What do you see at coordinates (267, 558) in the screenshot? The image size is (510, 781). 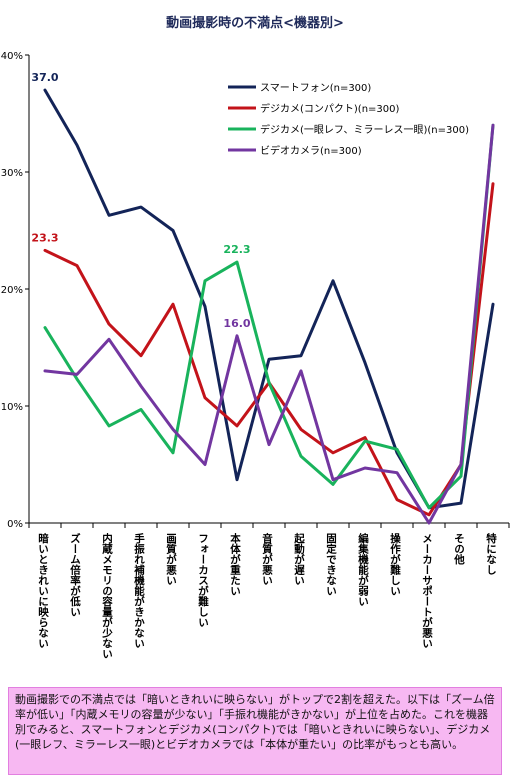 I see `x-tick-label: 音質が悪い` at bounding box center [267, 558].